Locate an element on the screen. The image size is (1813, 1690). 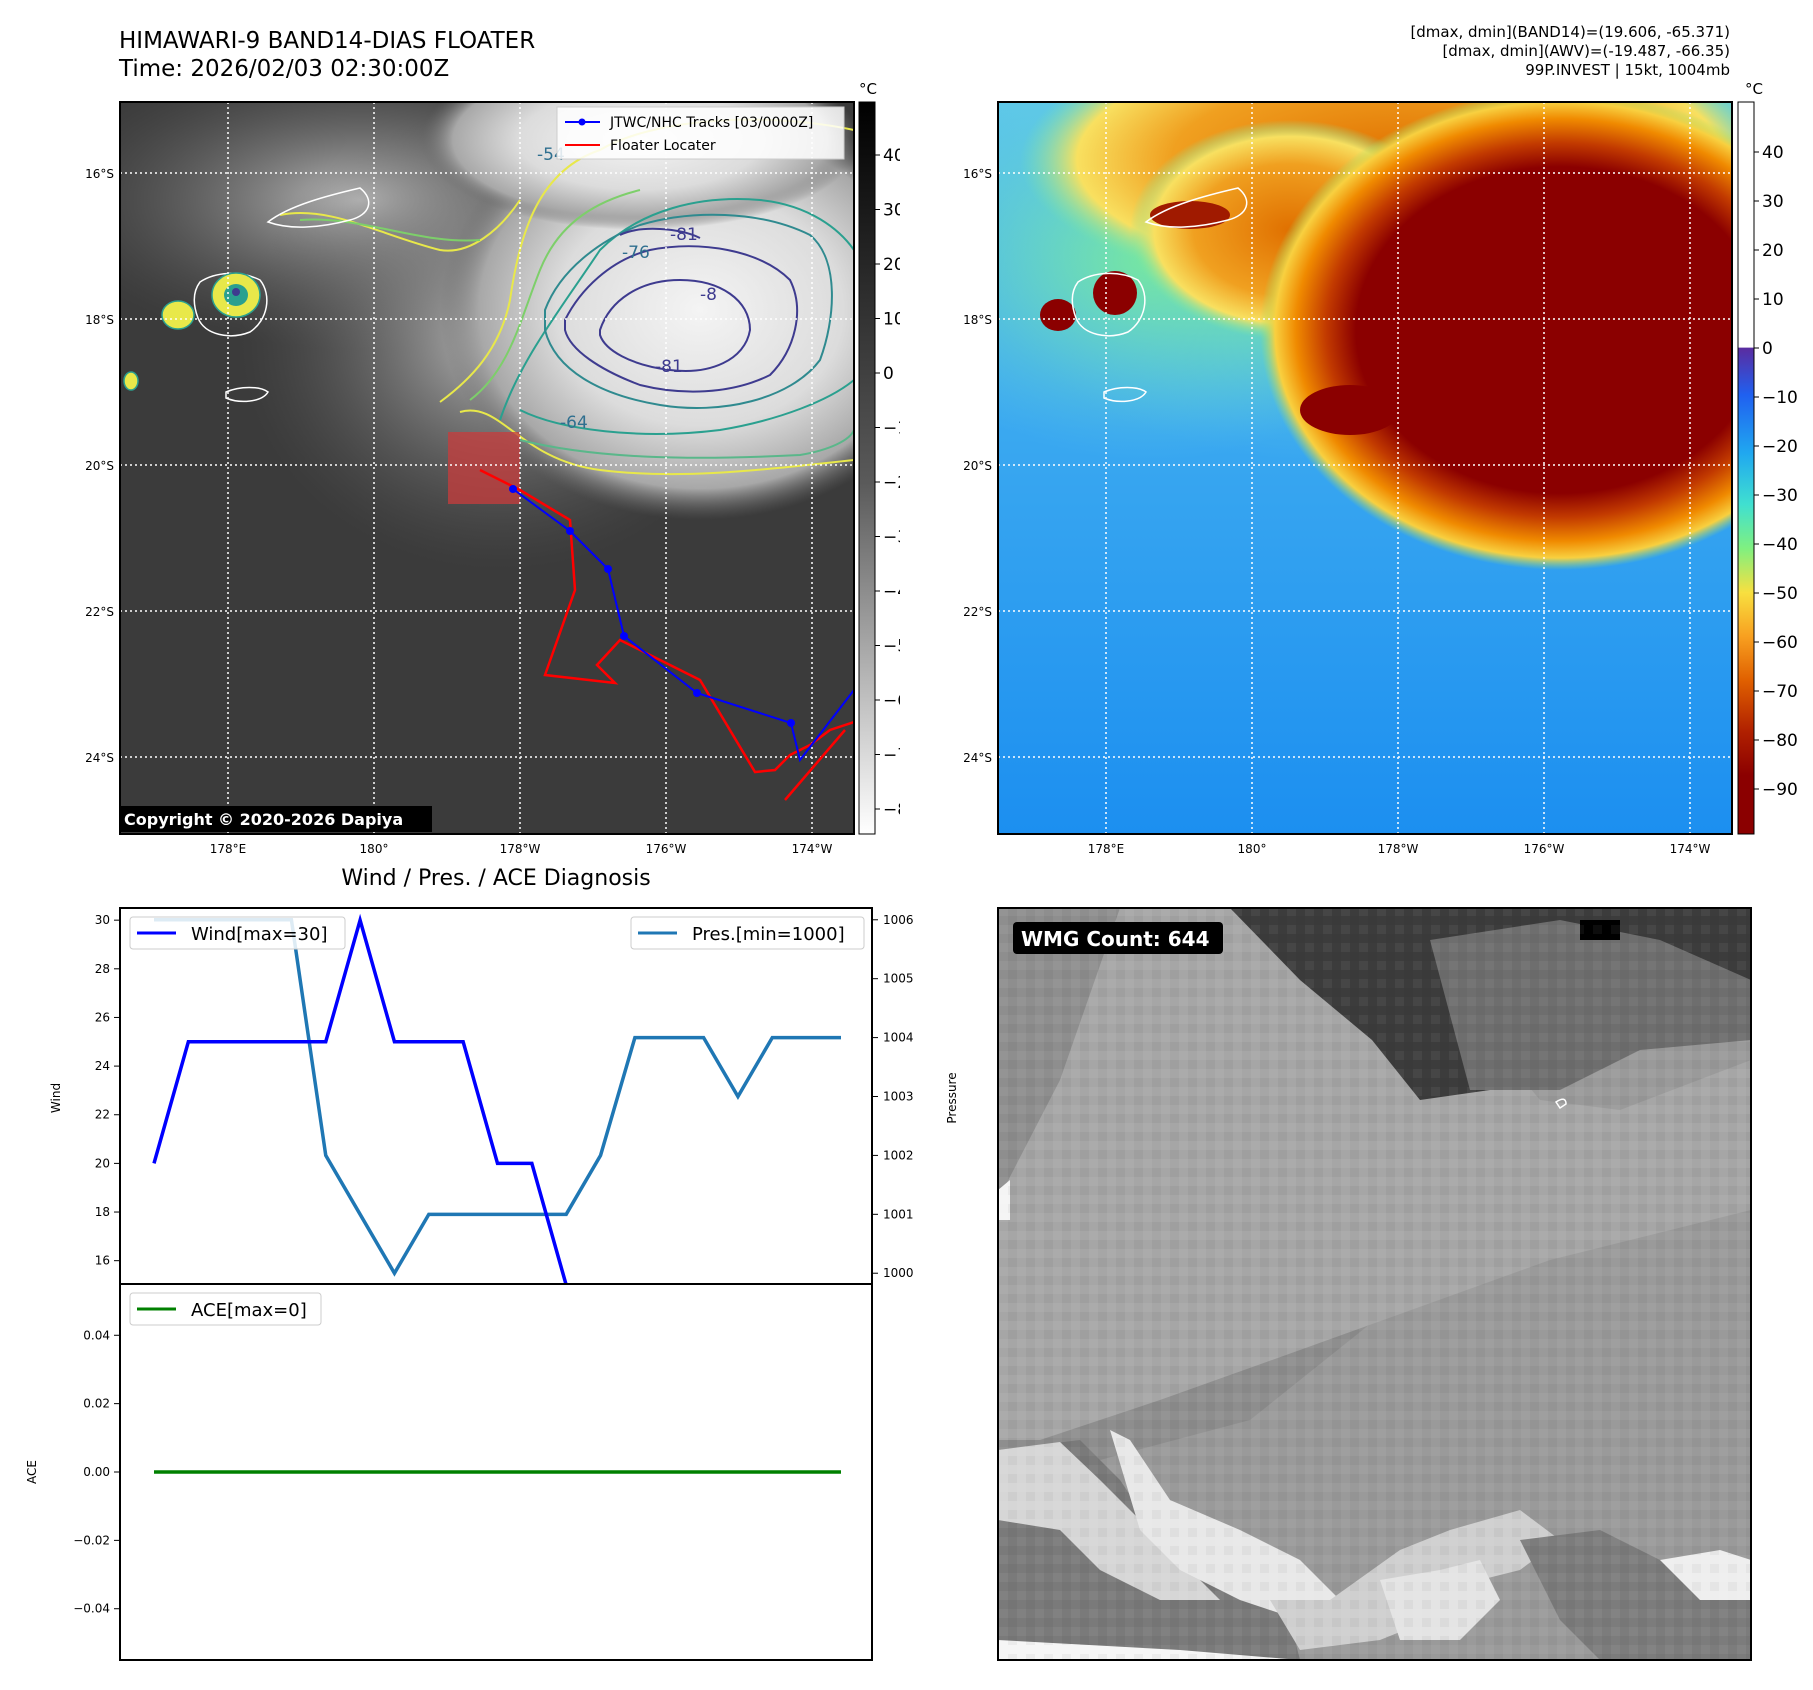
left-cbar-tick-label: 40 is located at coordinates (891, 156).